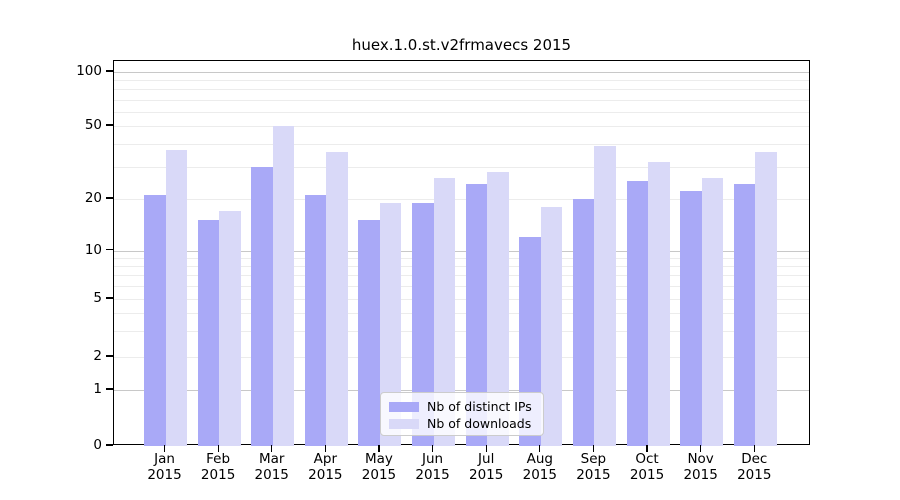 This screenshot has width=900, height=500. Describe the element at coordinates (479, 406) in the screenshot. I see `legend-label-distinct-ips: Nb of distinct IPs` at that location.